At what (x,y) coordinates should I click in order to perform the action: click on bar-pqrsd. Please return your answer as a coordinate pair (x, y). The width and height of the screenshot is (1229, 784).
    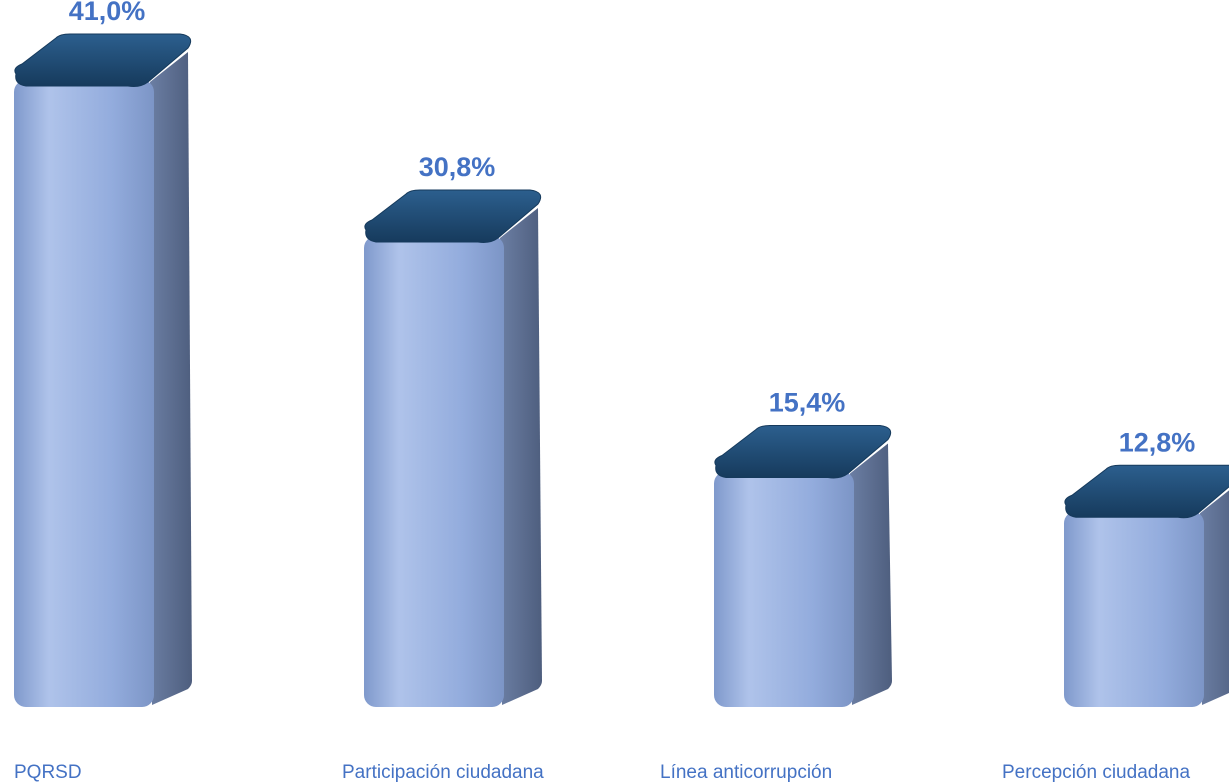
    Looking at the image, I should click on (103, 370).